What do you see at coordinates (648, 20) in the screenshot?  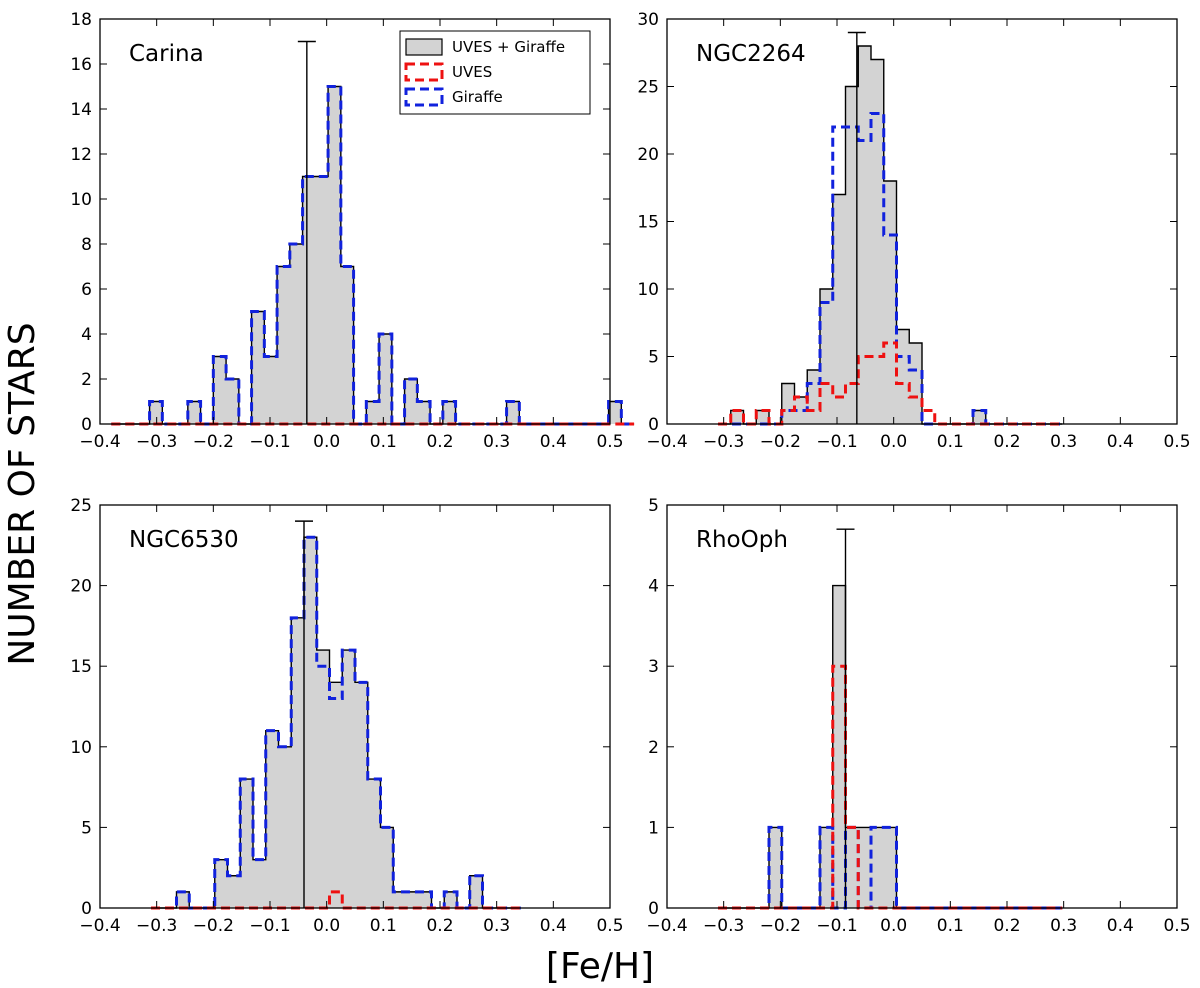 I see `y-tick-label: 30` at bounding box center [648, 20].